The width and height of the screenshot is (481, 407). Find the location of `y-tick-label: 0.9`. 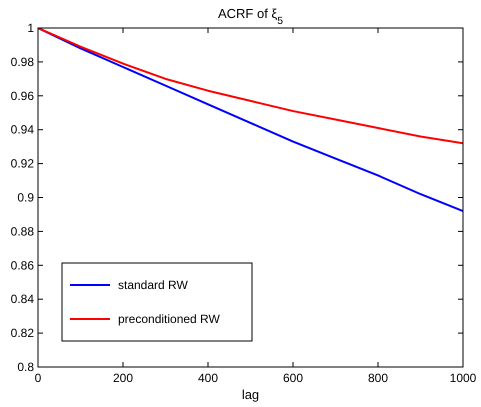

y-tick-label: 0.9 is located at coordinates (25, 197).